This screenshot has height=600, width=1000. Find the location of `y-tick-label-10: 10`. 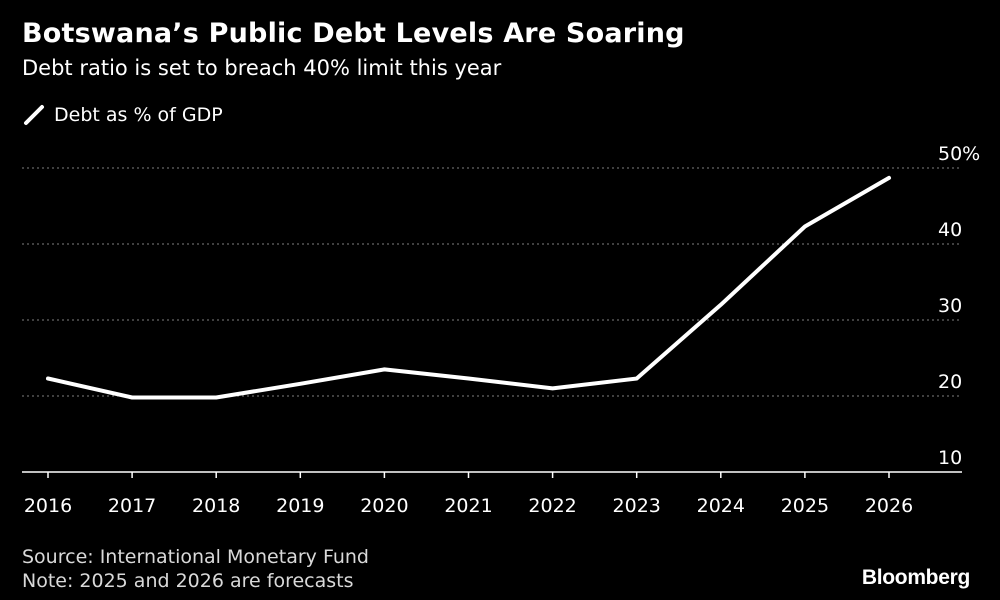

y-tick-label-10: 10 is located at coordinates (950, 458).